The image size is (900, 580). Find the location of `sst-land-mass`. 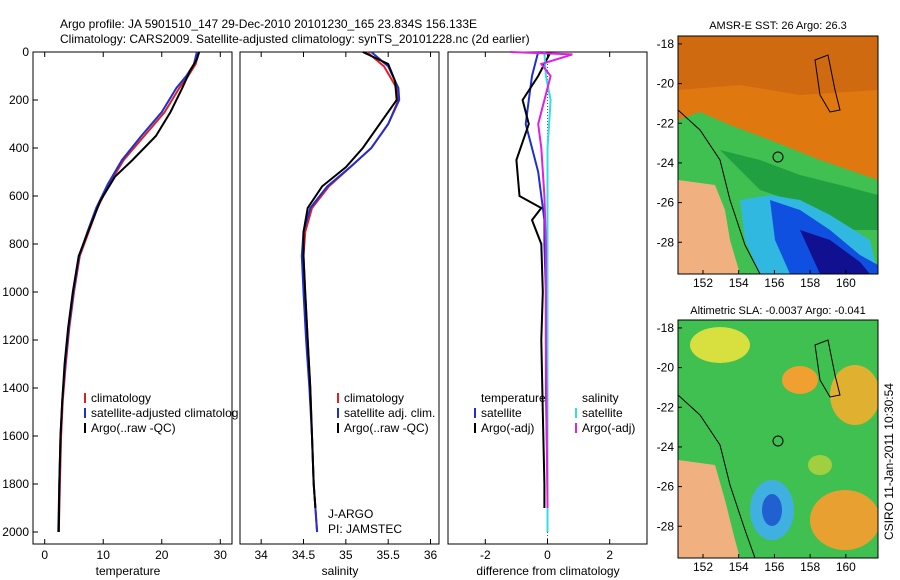

sst-land-mass is located at coordinates (709, 227).